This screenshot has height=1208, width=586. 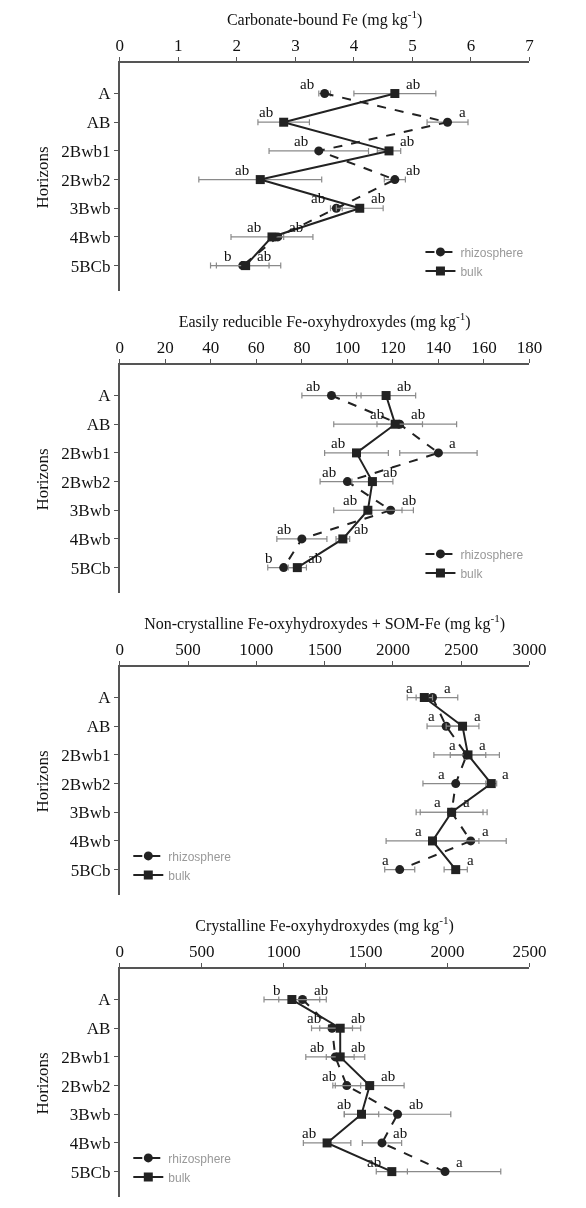 What do you see at coordinates (211, 347) in the screenshot?
I see `x-tick-label: 40` at bounding box center [211, 347].